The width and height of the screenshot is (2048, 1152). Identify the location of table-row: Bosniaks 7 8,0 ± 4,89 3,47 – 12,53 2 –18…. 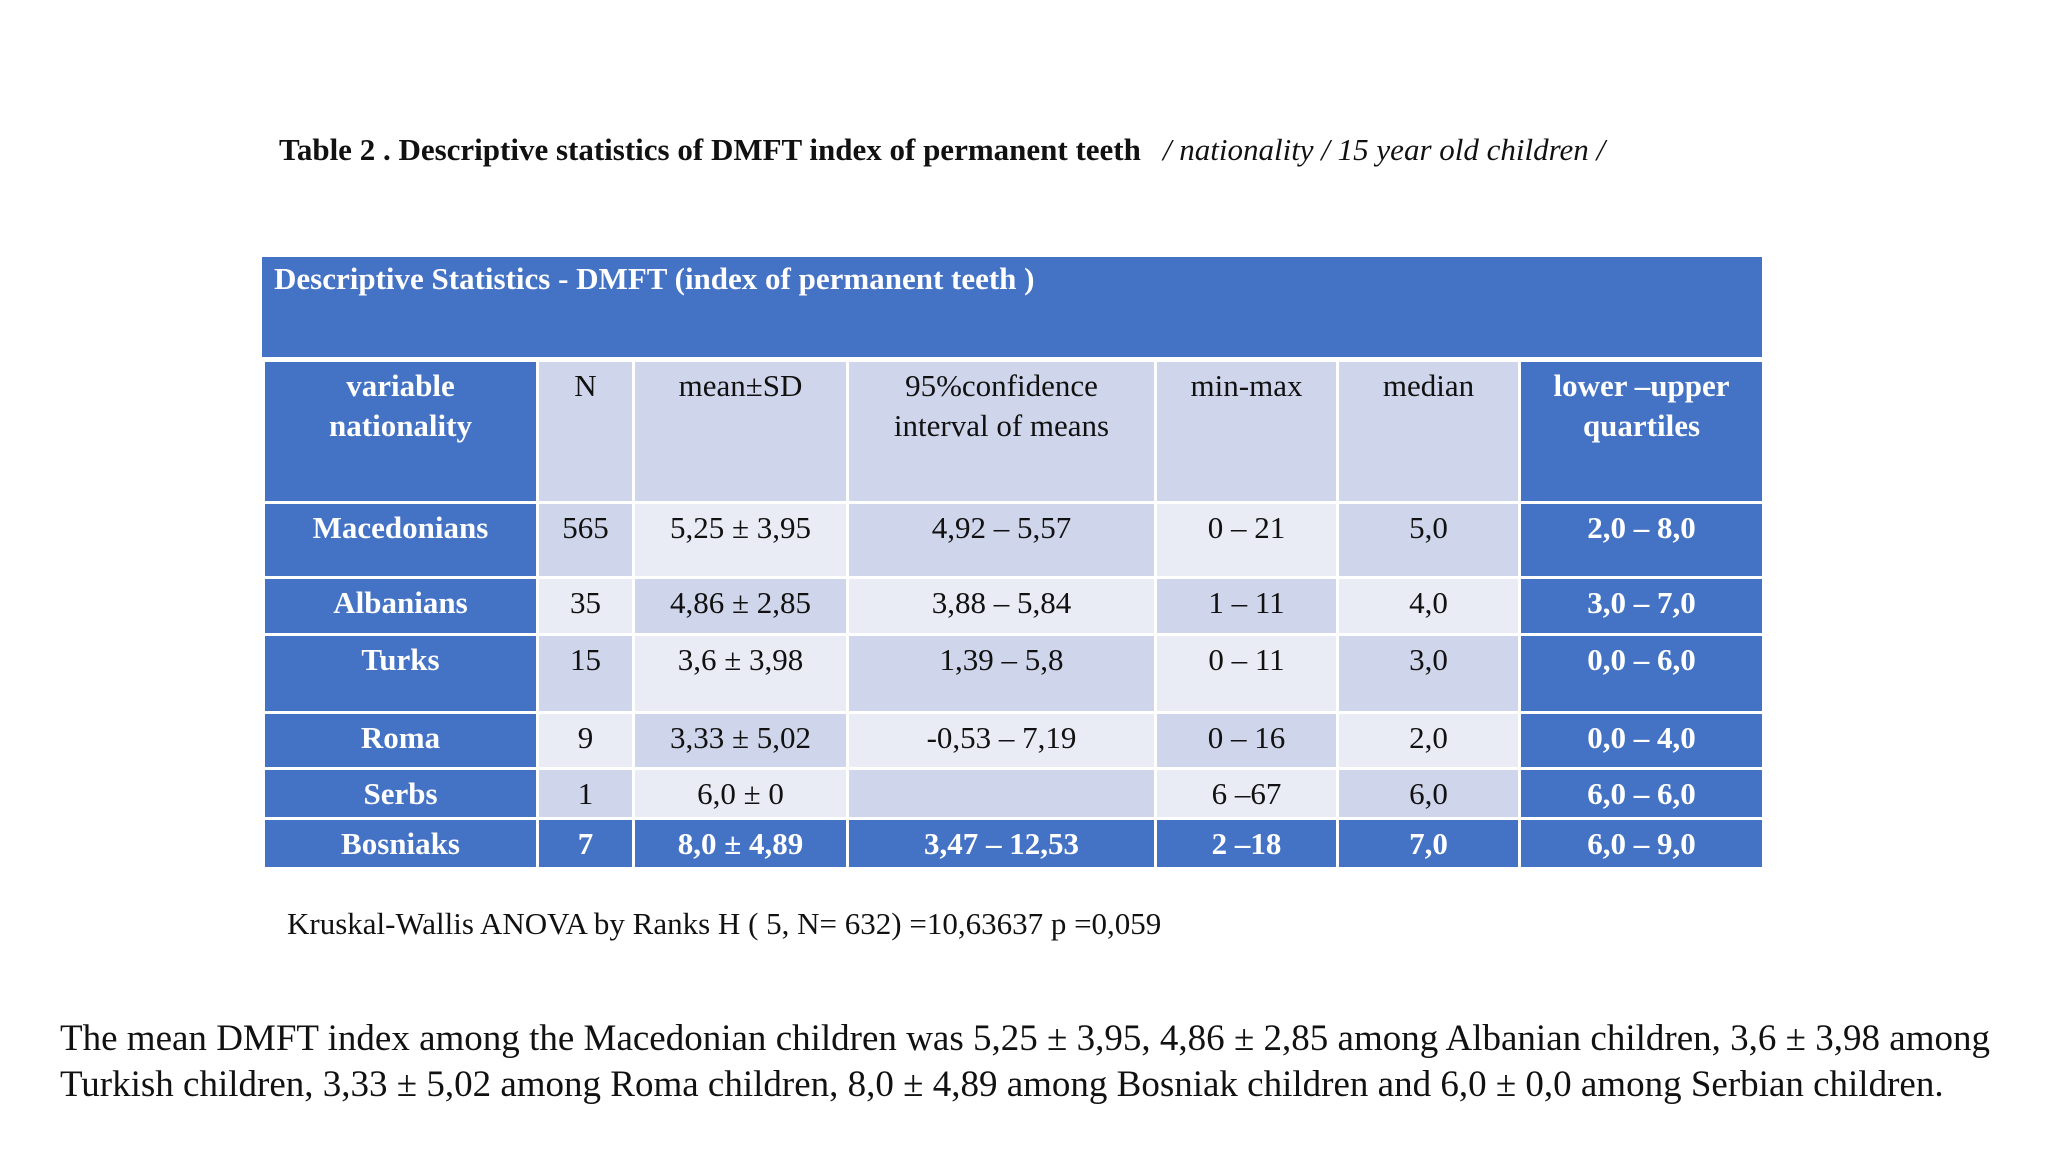
(1013, 843).